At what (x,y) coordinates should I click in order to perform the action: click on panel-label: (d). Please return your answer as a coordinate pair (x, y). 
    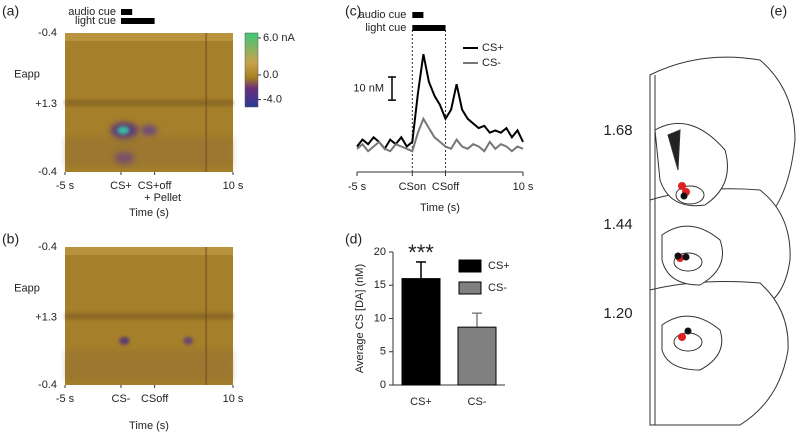
    Looking at the image, I should click on (353, 239).